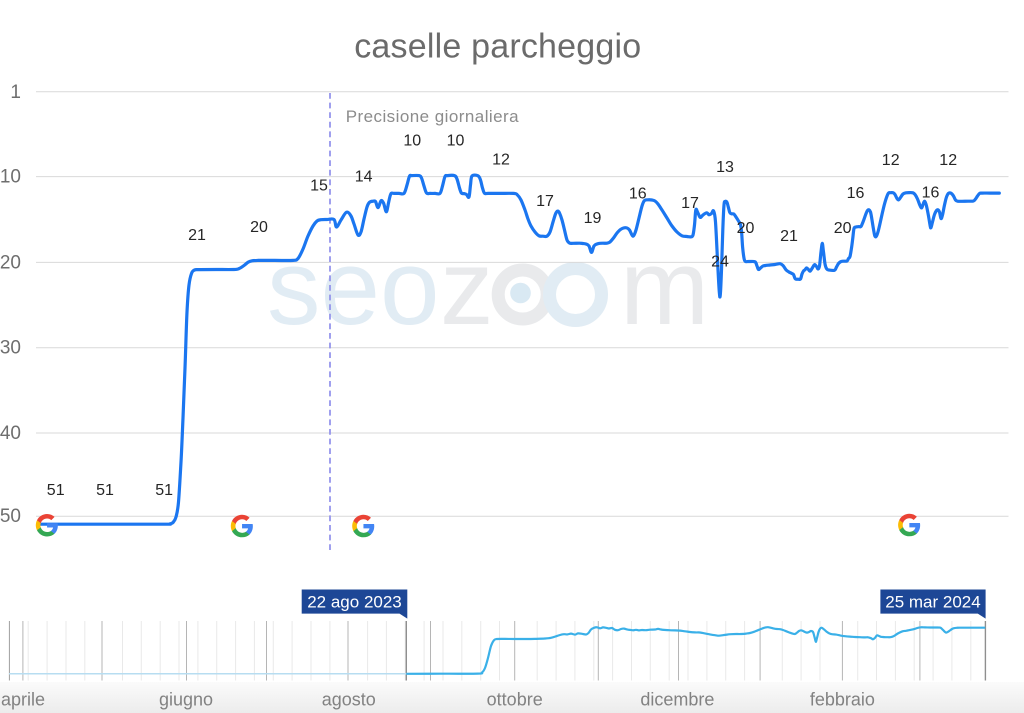 This screenshot has height=713, width=1024. What do you see at coordinates (432, 116) in the screenshot?
I see `svg-text: Precisione giornaliera` at bounding box center [432, 116].